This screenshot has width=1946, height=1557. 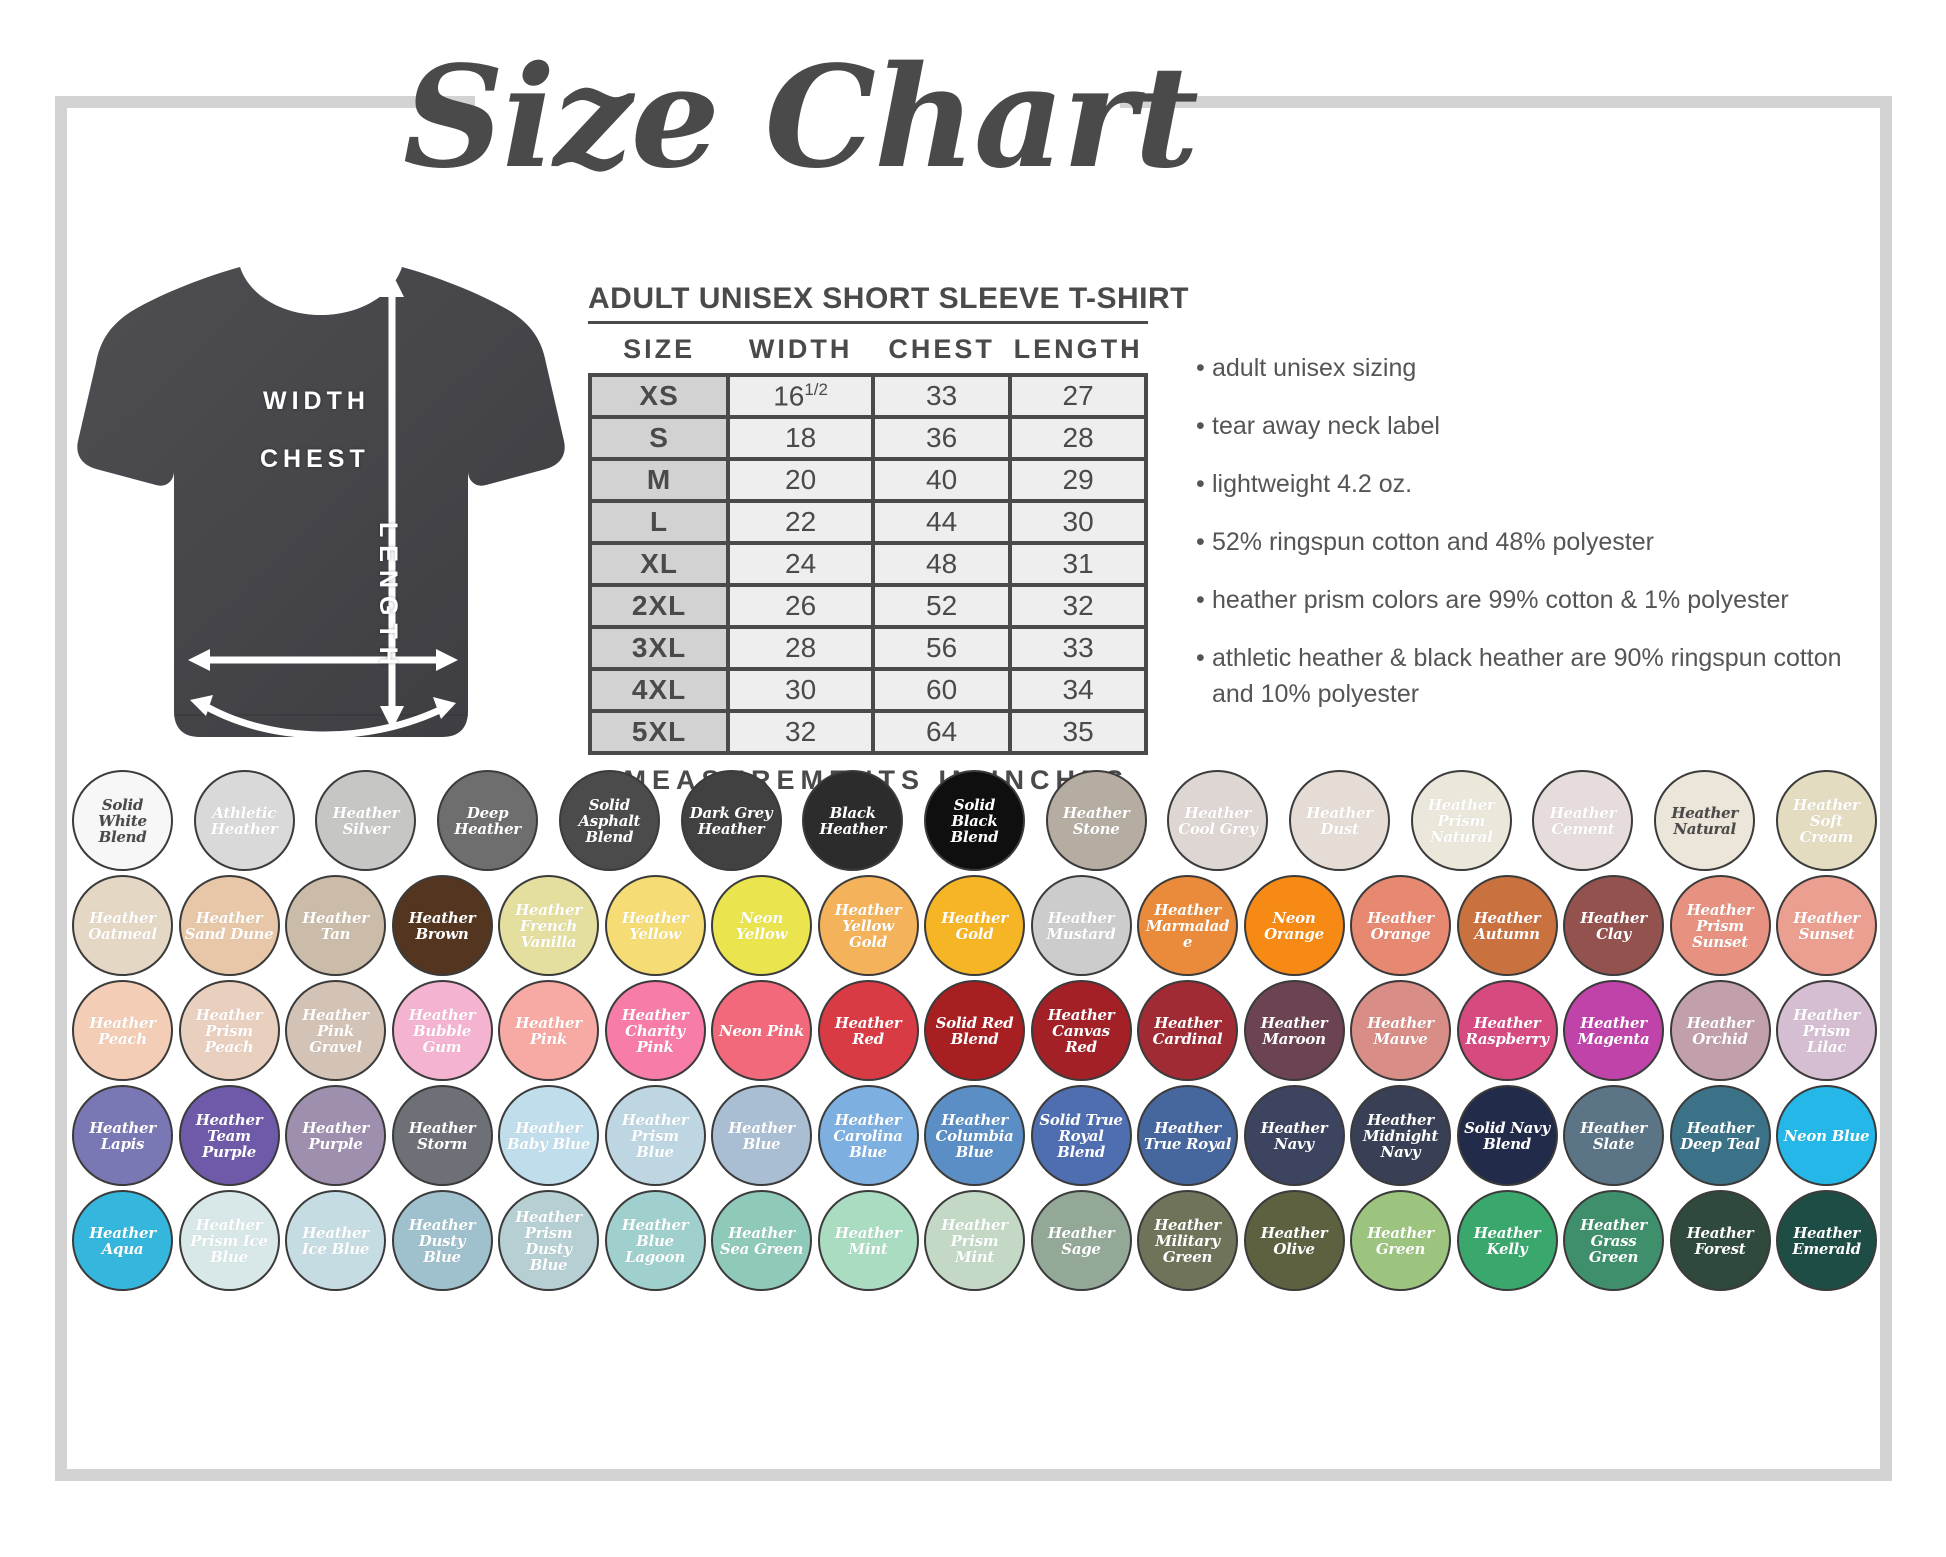 I want to click on color-swatch: Heather Canvas Red, so click(x=1081, y=1030).